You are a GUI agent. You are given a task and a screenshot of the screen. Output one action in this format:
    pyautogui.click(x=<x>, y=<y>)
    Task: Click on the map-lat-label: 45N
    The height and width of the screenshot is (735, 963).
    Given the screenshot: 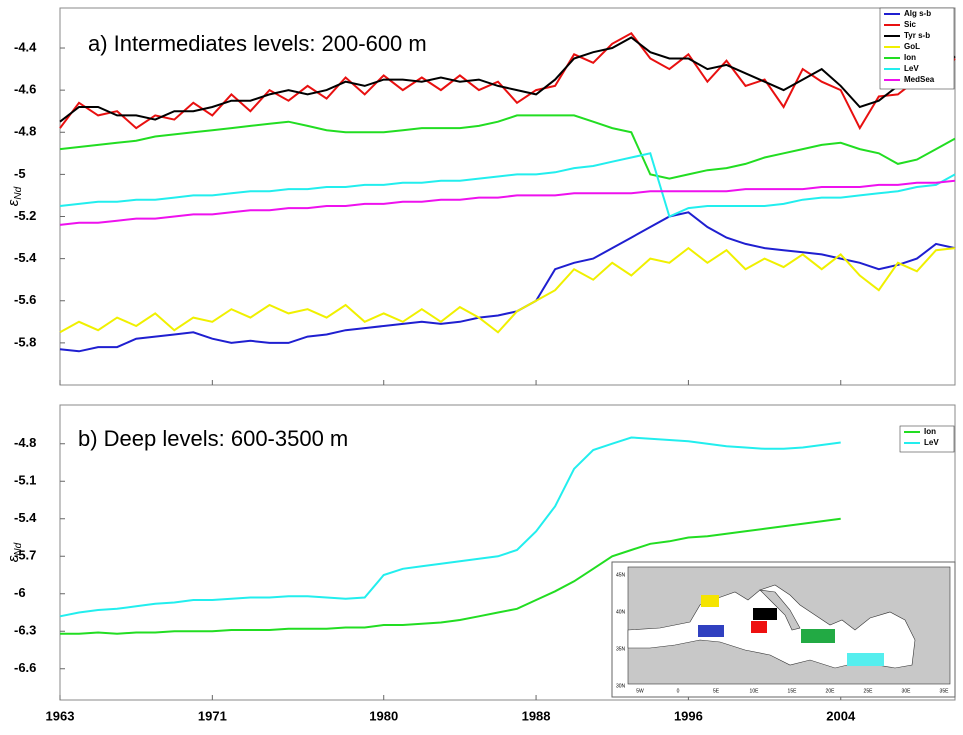 What is the action you would take?
    pyautogui.click(x=621, y=575)
    